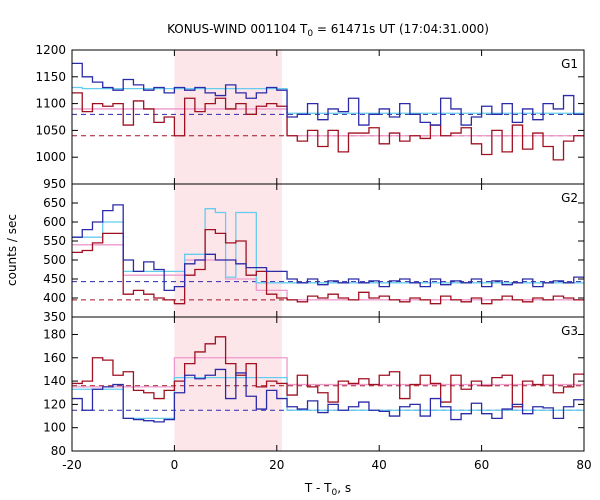 This screenshot has height=500, width=600. I want to click on panel-g3-label: G3, so click(569, 331).